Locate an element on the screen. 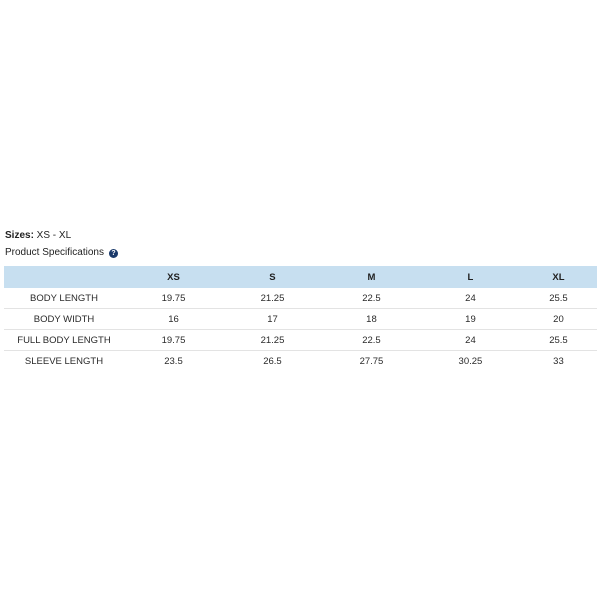  table-cell: 30.25 is located at coordinates (470, 361).